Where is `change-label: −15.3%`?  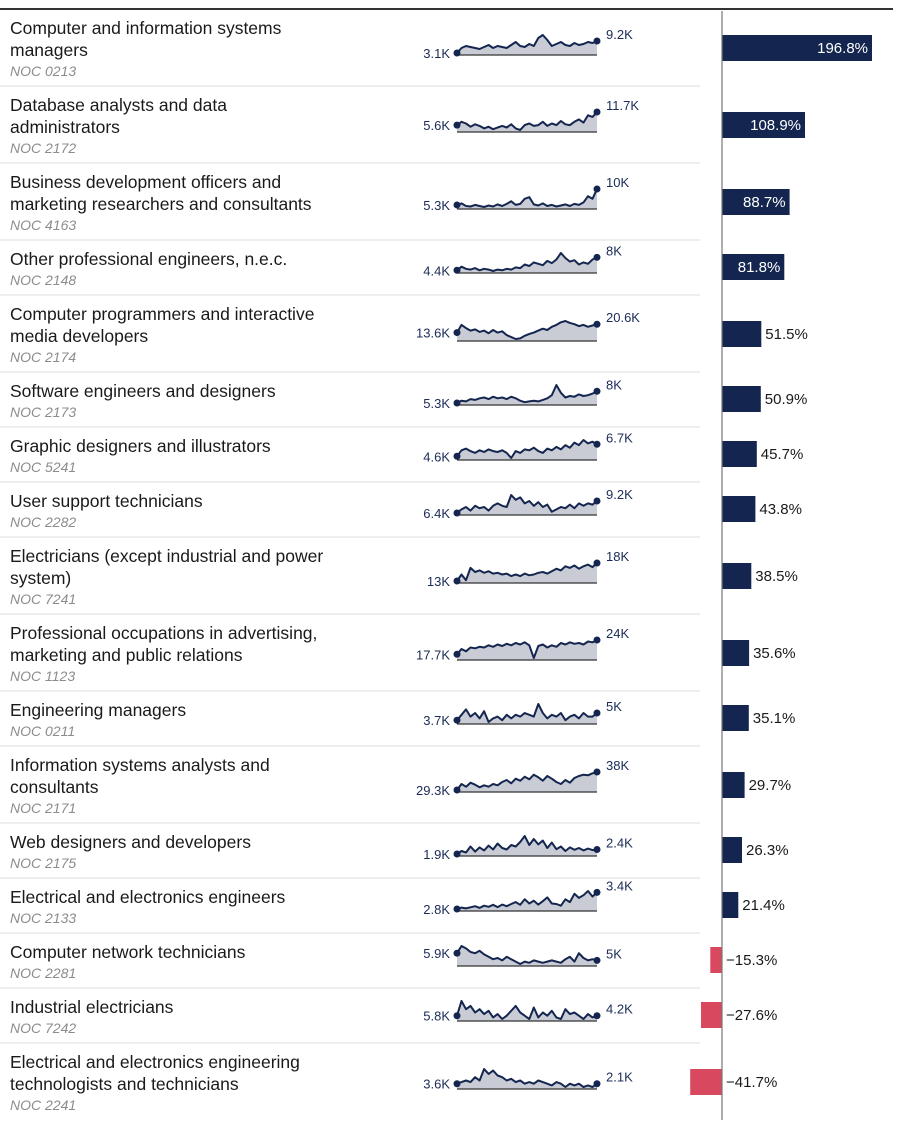 change-label: −15.3% is located at coordinates (751, 960).